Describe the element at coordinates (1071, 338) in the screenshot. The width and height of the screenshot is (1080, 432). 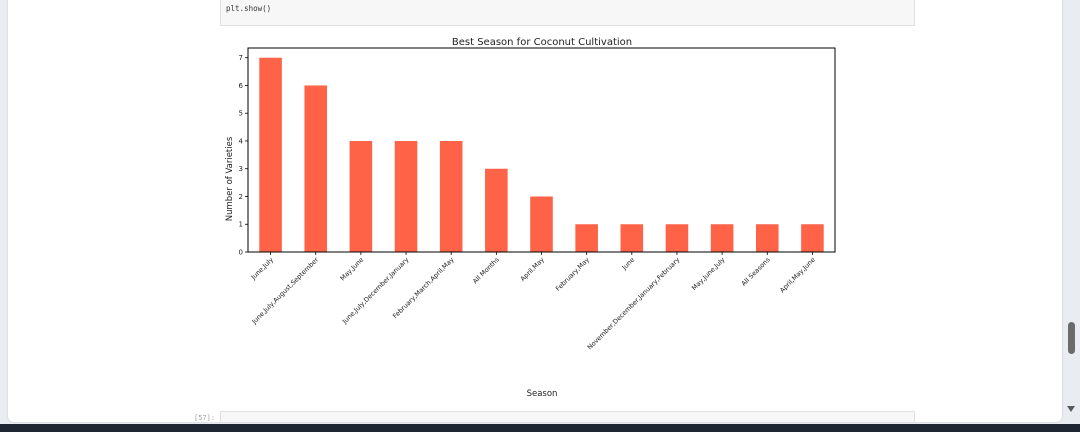
I see `scrollbar-thumb` at that location.